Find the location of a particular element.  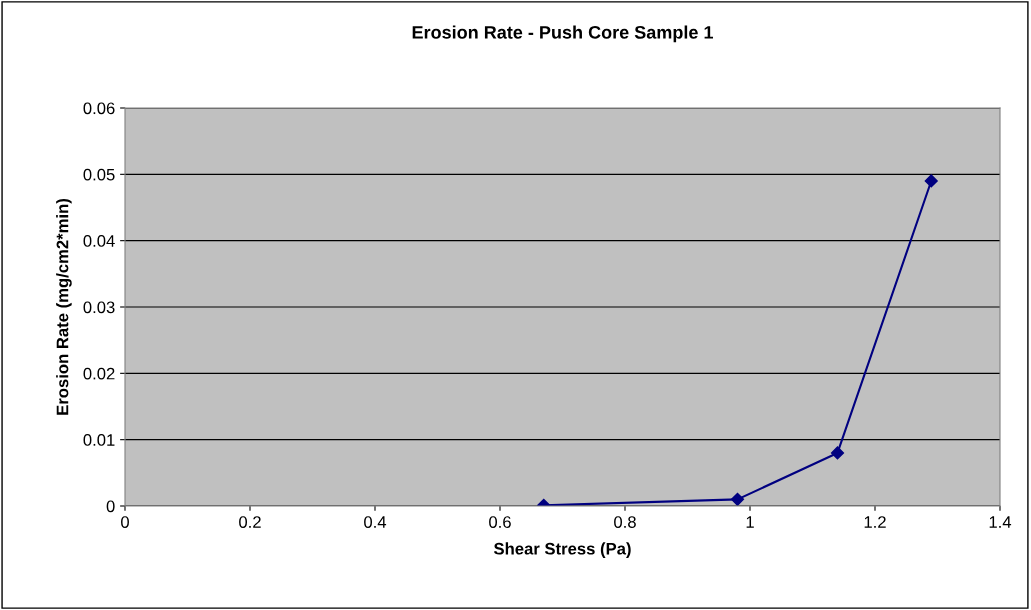

x-tick-label: 1 is located at coordinates (750, 522).